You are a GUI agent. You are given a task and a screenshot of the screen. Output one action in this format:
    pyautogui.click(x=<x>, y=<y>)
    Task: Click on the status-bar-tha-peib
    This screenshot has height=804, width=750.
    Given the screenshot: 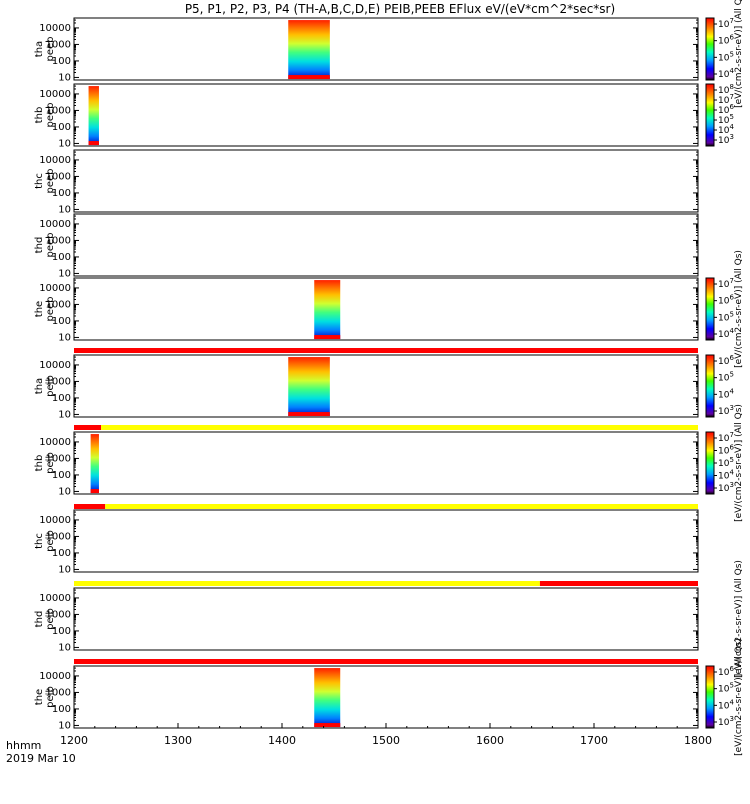 What is the action you would take?
    pyautogui.click(x=386, y=427)
    